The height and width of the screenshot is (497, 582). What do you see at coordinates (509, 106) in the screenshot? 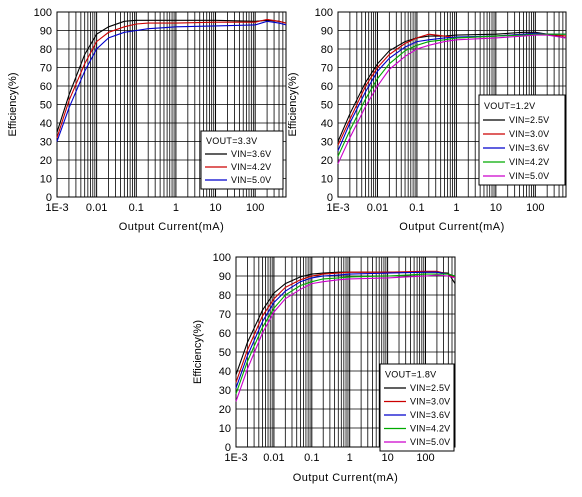
I see `legend-title: VOUT=1.2V` at bounding box center [509, 106].